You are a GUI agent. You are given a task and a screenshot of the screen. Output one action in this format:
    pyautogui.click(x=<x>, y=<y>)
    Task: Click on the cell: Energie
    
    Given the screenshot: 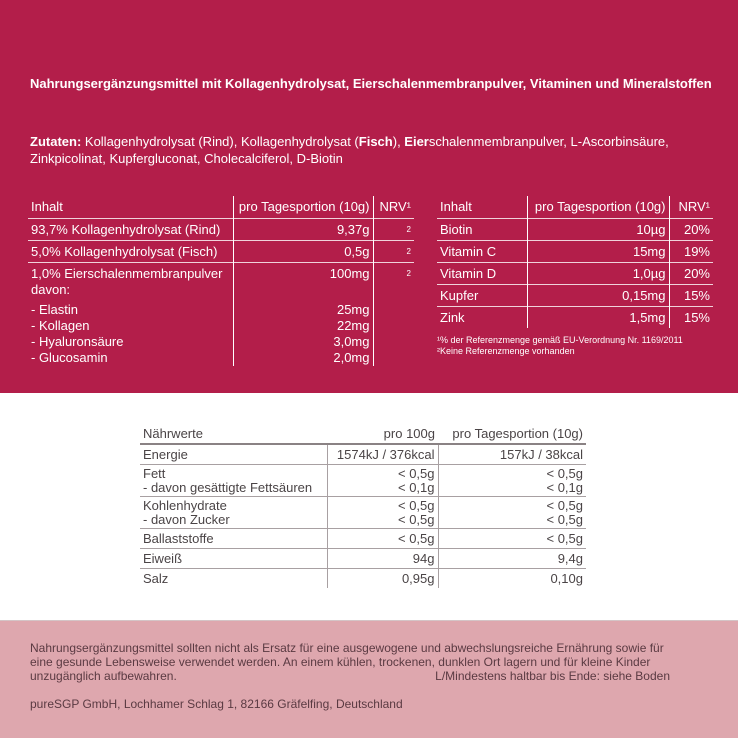 What is the action you would take?
    pyautogui.click(x=234, y=454)
    